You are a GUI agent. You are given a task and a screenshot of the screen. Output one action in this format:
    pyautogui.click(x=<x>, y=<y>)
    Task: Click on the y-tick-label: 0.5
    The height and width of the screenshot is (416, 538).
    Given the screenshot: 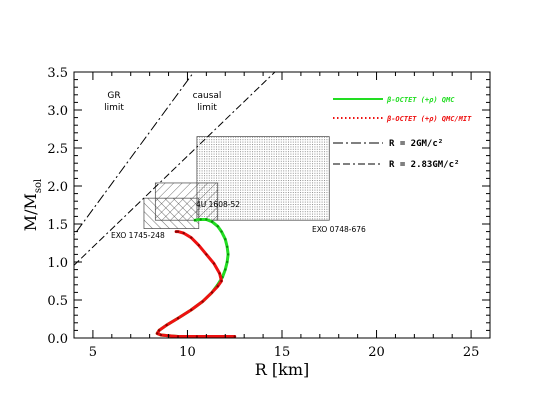 What is the action you would take?
    pyautogui.click(x=57, y=301)
    